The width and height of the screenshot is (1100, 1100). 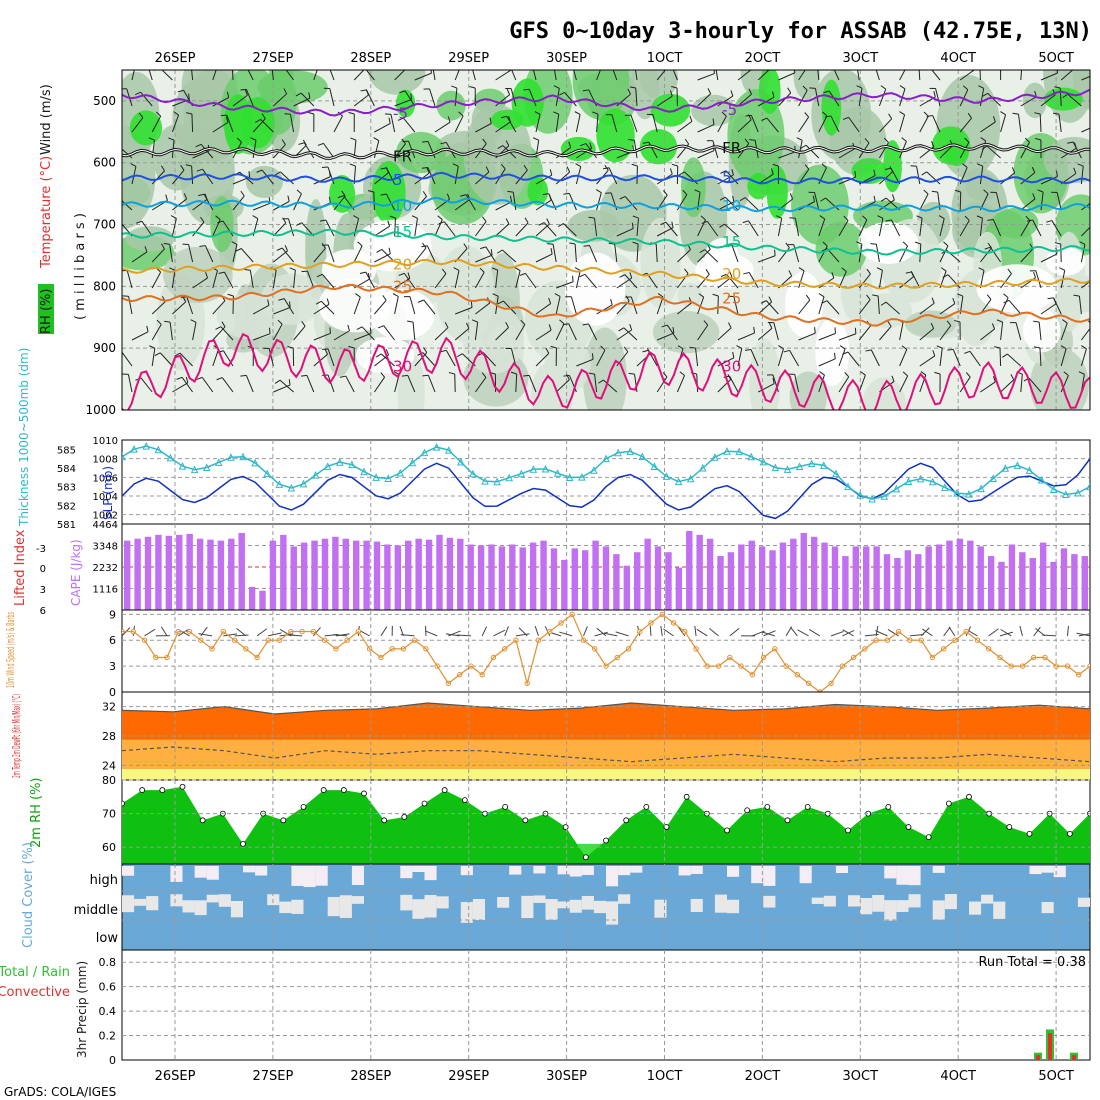 What do you see at coordinates (606, 1005) in the screenshot?
I see `precip-panel-frame` at bounding box center [606, 1005].